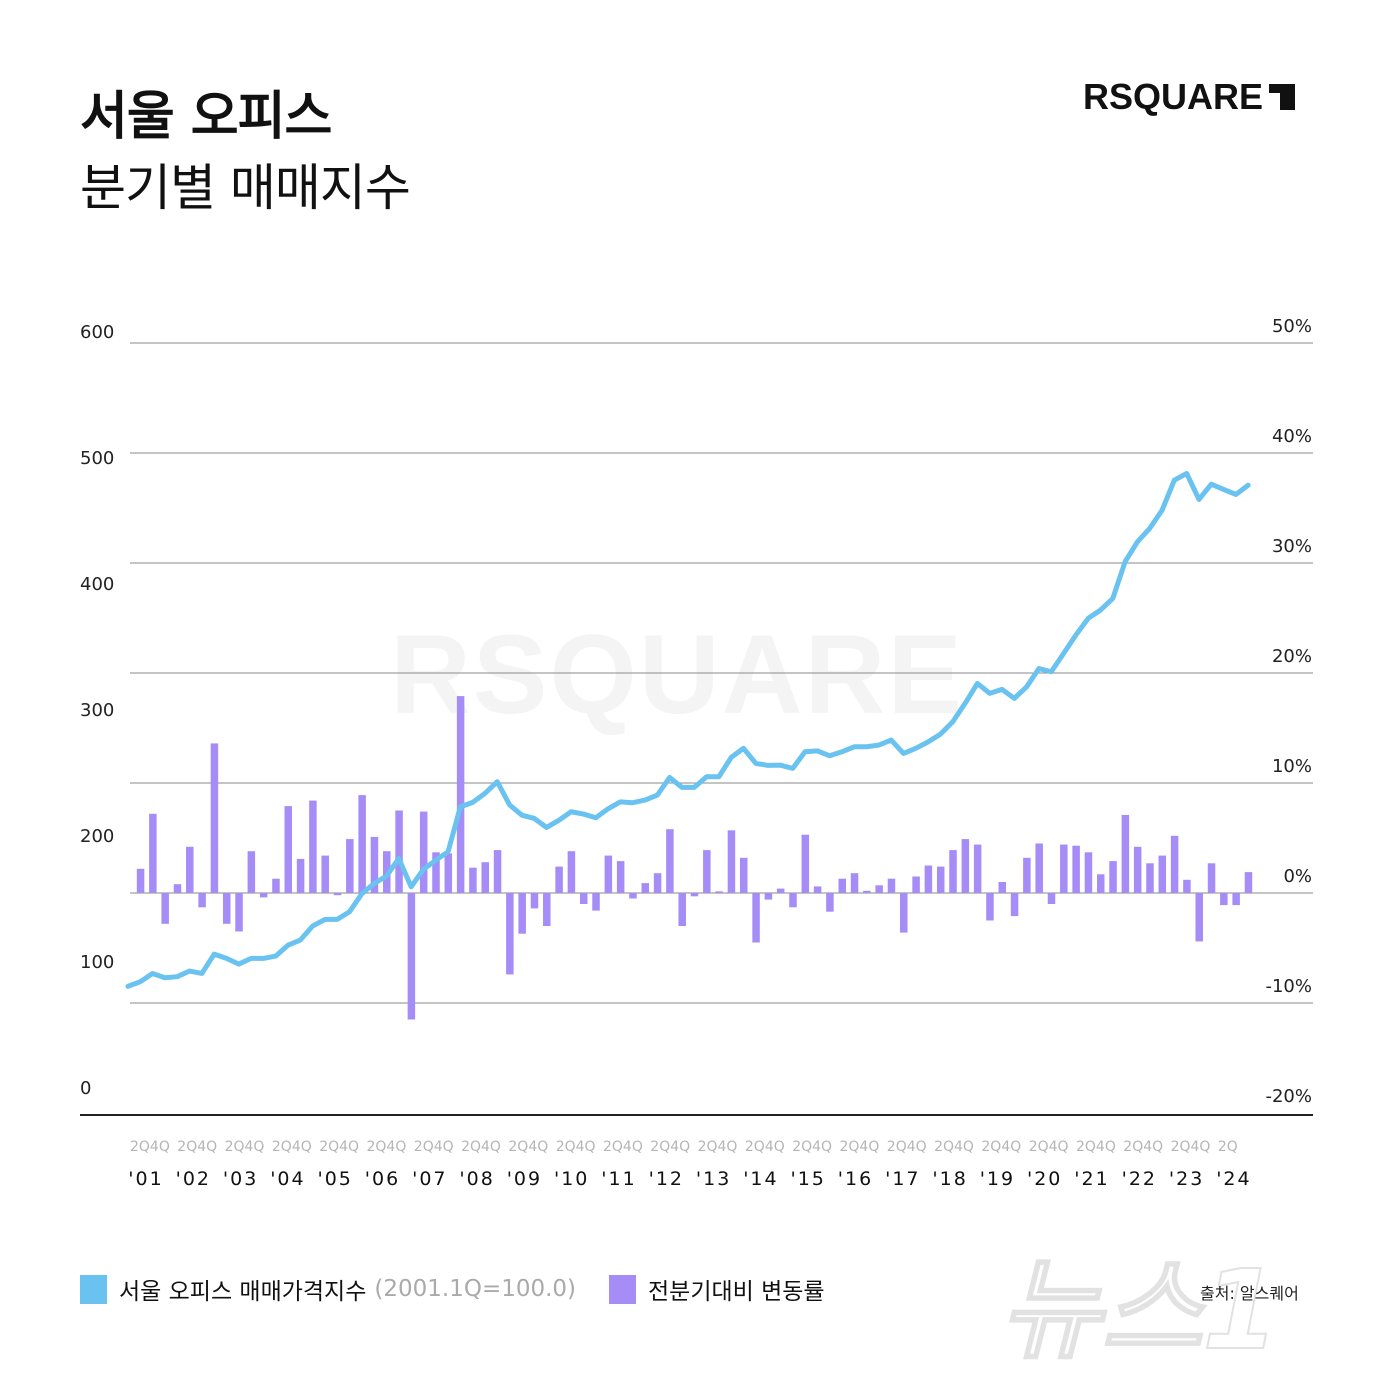  Describe the element at coordinates (1139, 1179) in the screenshot. I see `x-year-tick: '22` at that location.